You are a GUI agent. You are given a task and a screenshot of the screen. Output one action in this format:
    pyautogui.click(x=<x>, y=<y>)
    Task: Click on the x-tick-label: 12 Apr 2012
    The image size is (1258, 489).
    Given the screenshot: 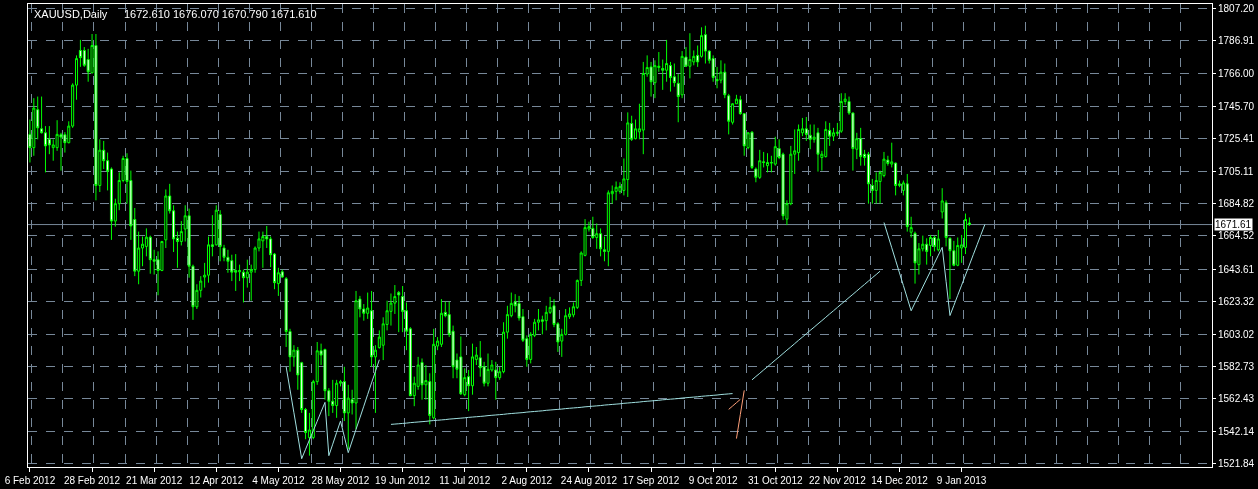 What is the action you would take?
    pyautogui.click(x=216, y=480)
    